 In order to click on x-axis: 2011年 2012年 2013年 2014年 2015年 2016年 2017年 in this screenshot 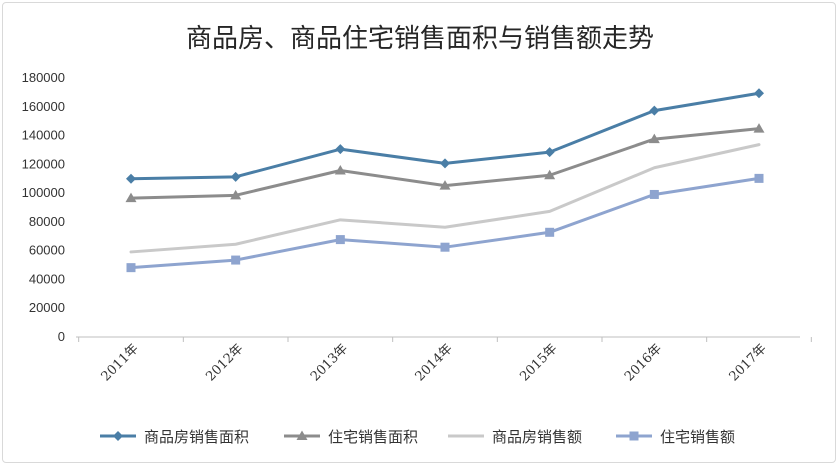, I will do `click(444, 360)`.